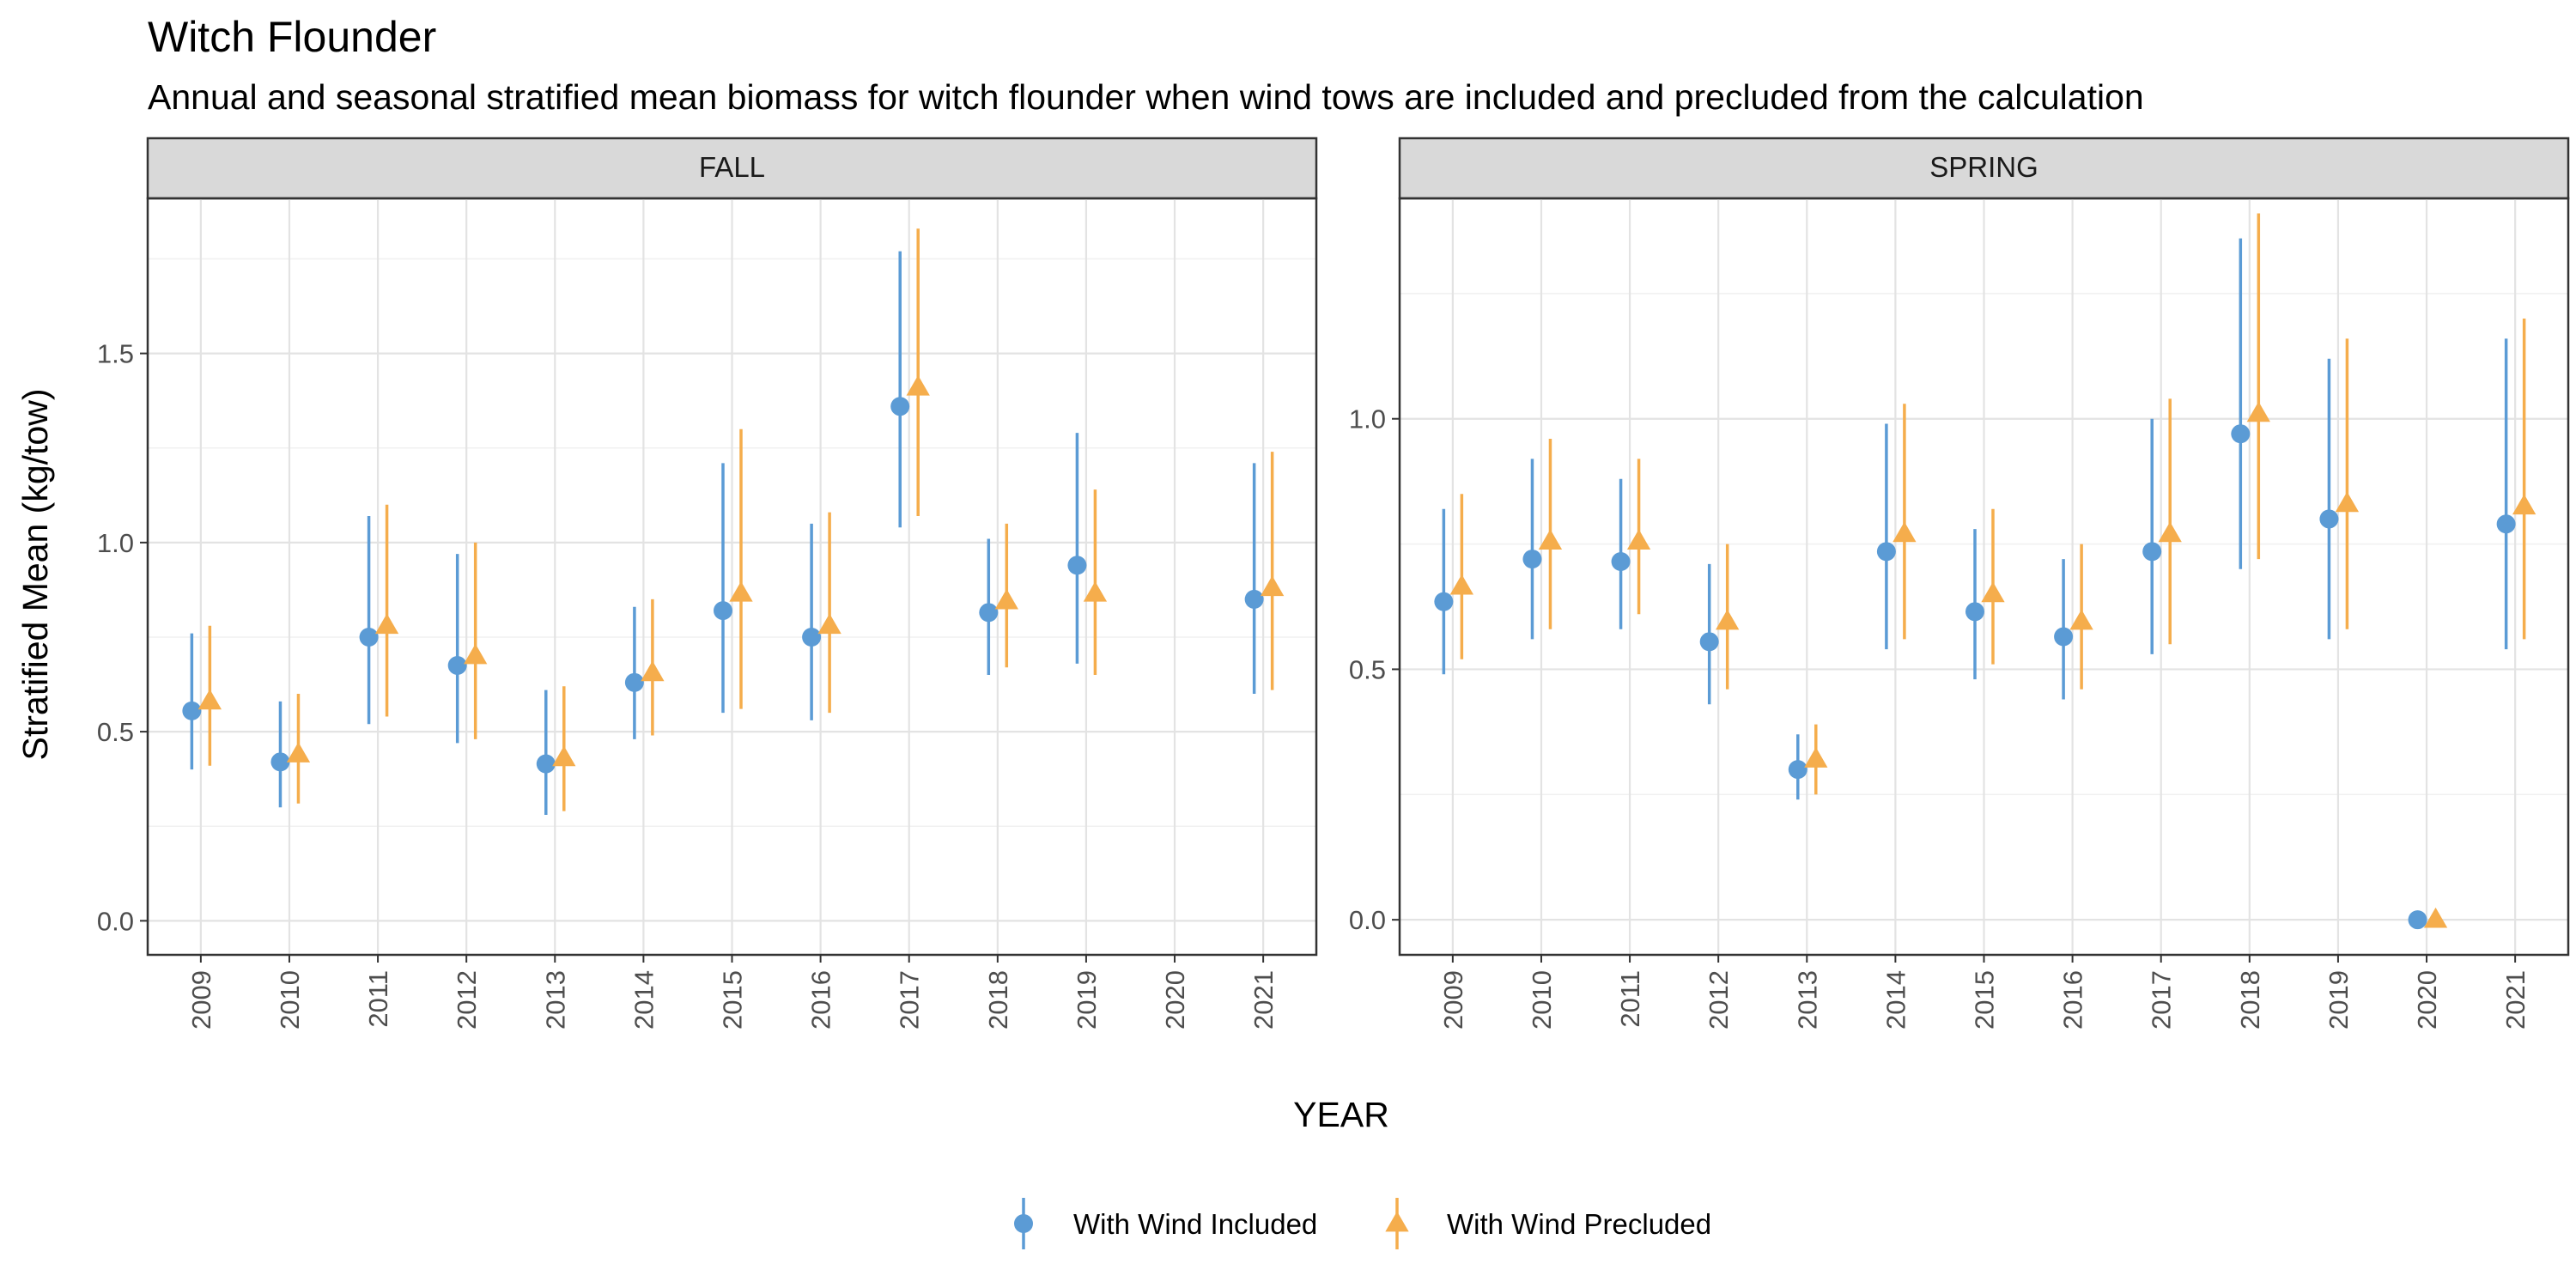 This screenshot has width=2576, height=1288. Describe the element at coordinates (1195, 1224) in the screenshot. I see `legend-label: With Wind Included` at that location.